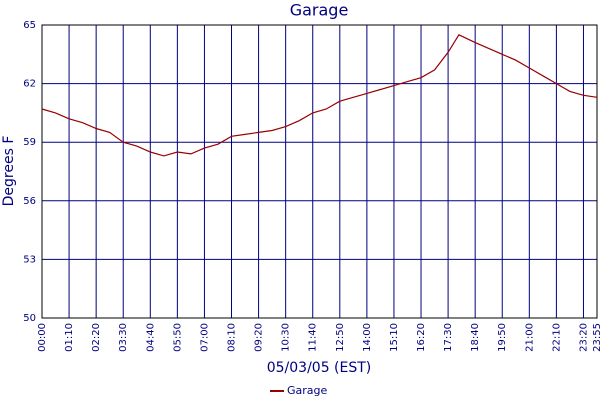 Image resolution: width=600 pixels, height=400 pixels. I want to click on x-tick-label: 11:40, so click(313, 337).